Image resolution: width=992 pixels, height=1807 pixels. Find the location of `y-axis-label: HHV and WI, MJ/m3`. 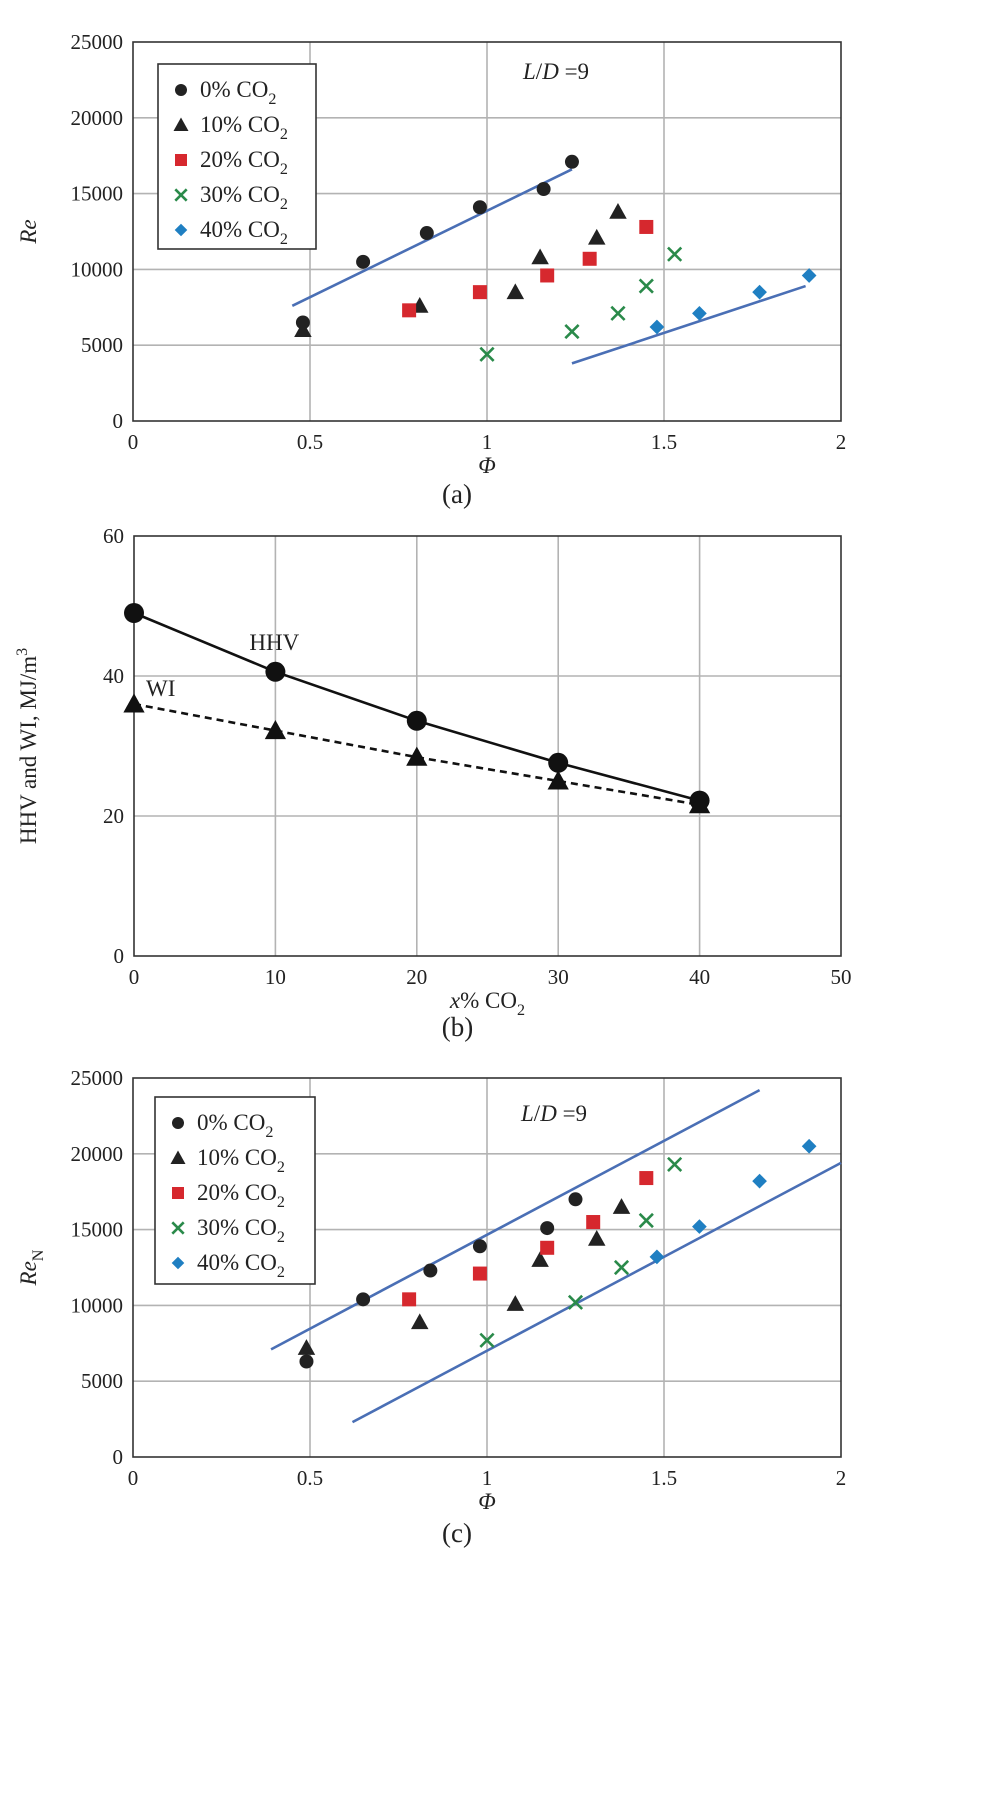

y-axis-label: HHV and WI, MJ/m3 is located at coordinates (27, 746).